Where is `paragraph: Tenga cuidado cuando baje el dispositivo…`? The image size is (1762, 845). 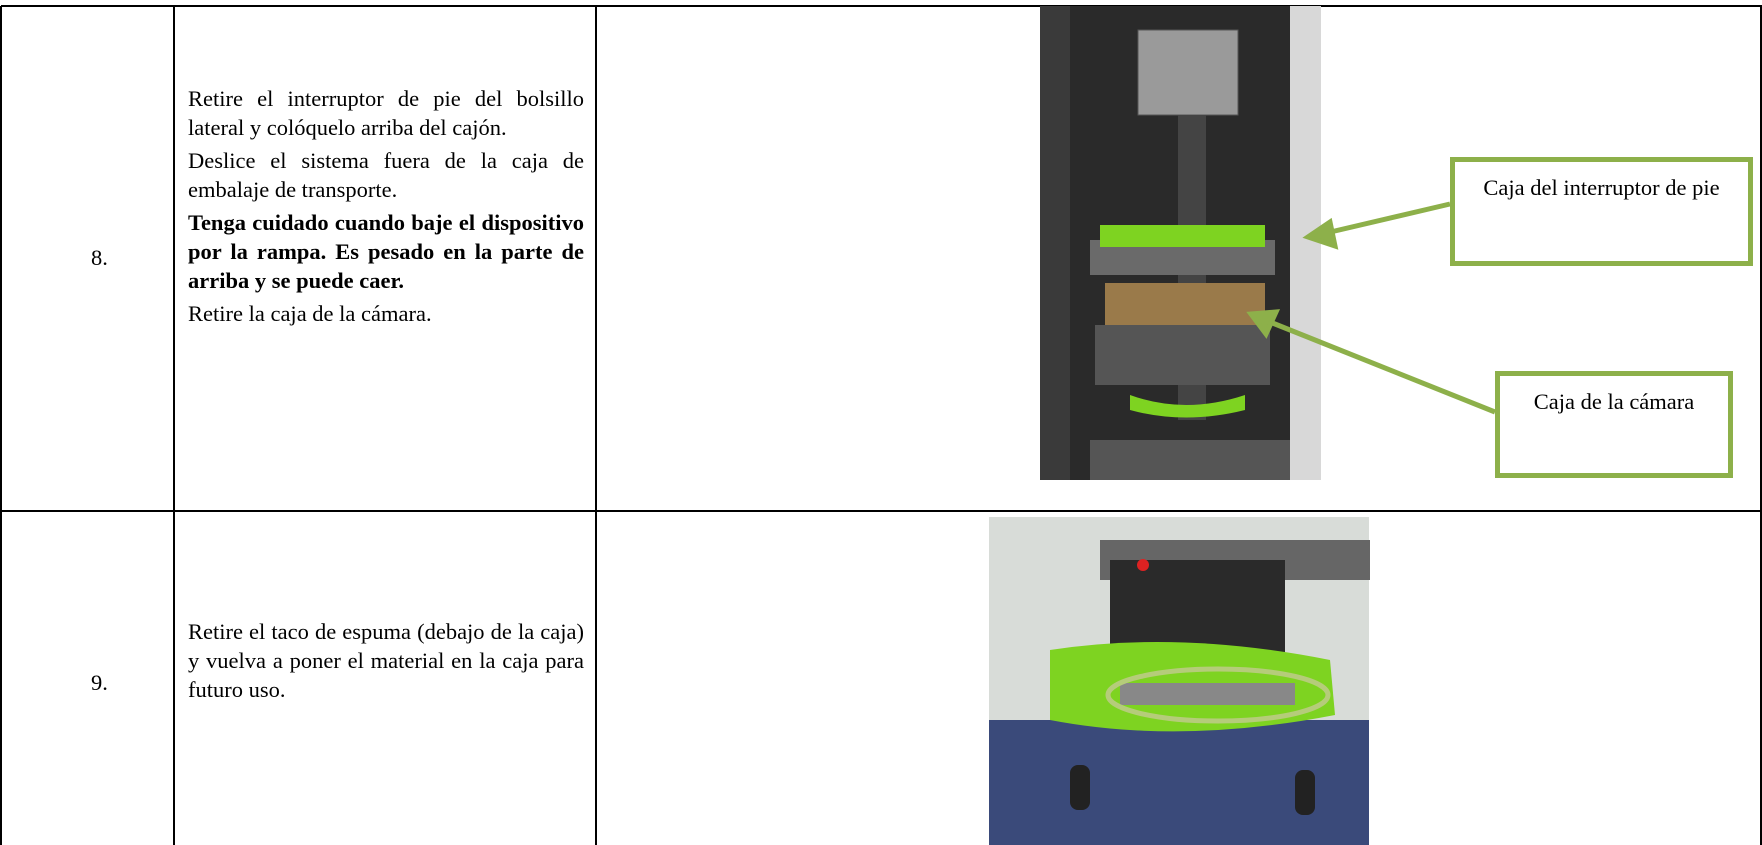 paragraph: Tenga cuidado cuando baje el dispositivo… is located at coordinates (386, 251).